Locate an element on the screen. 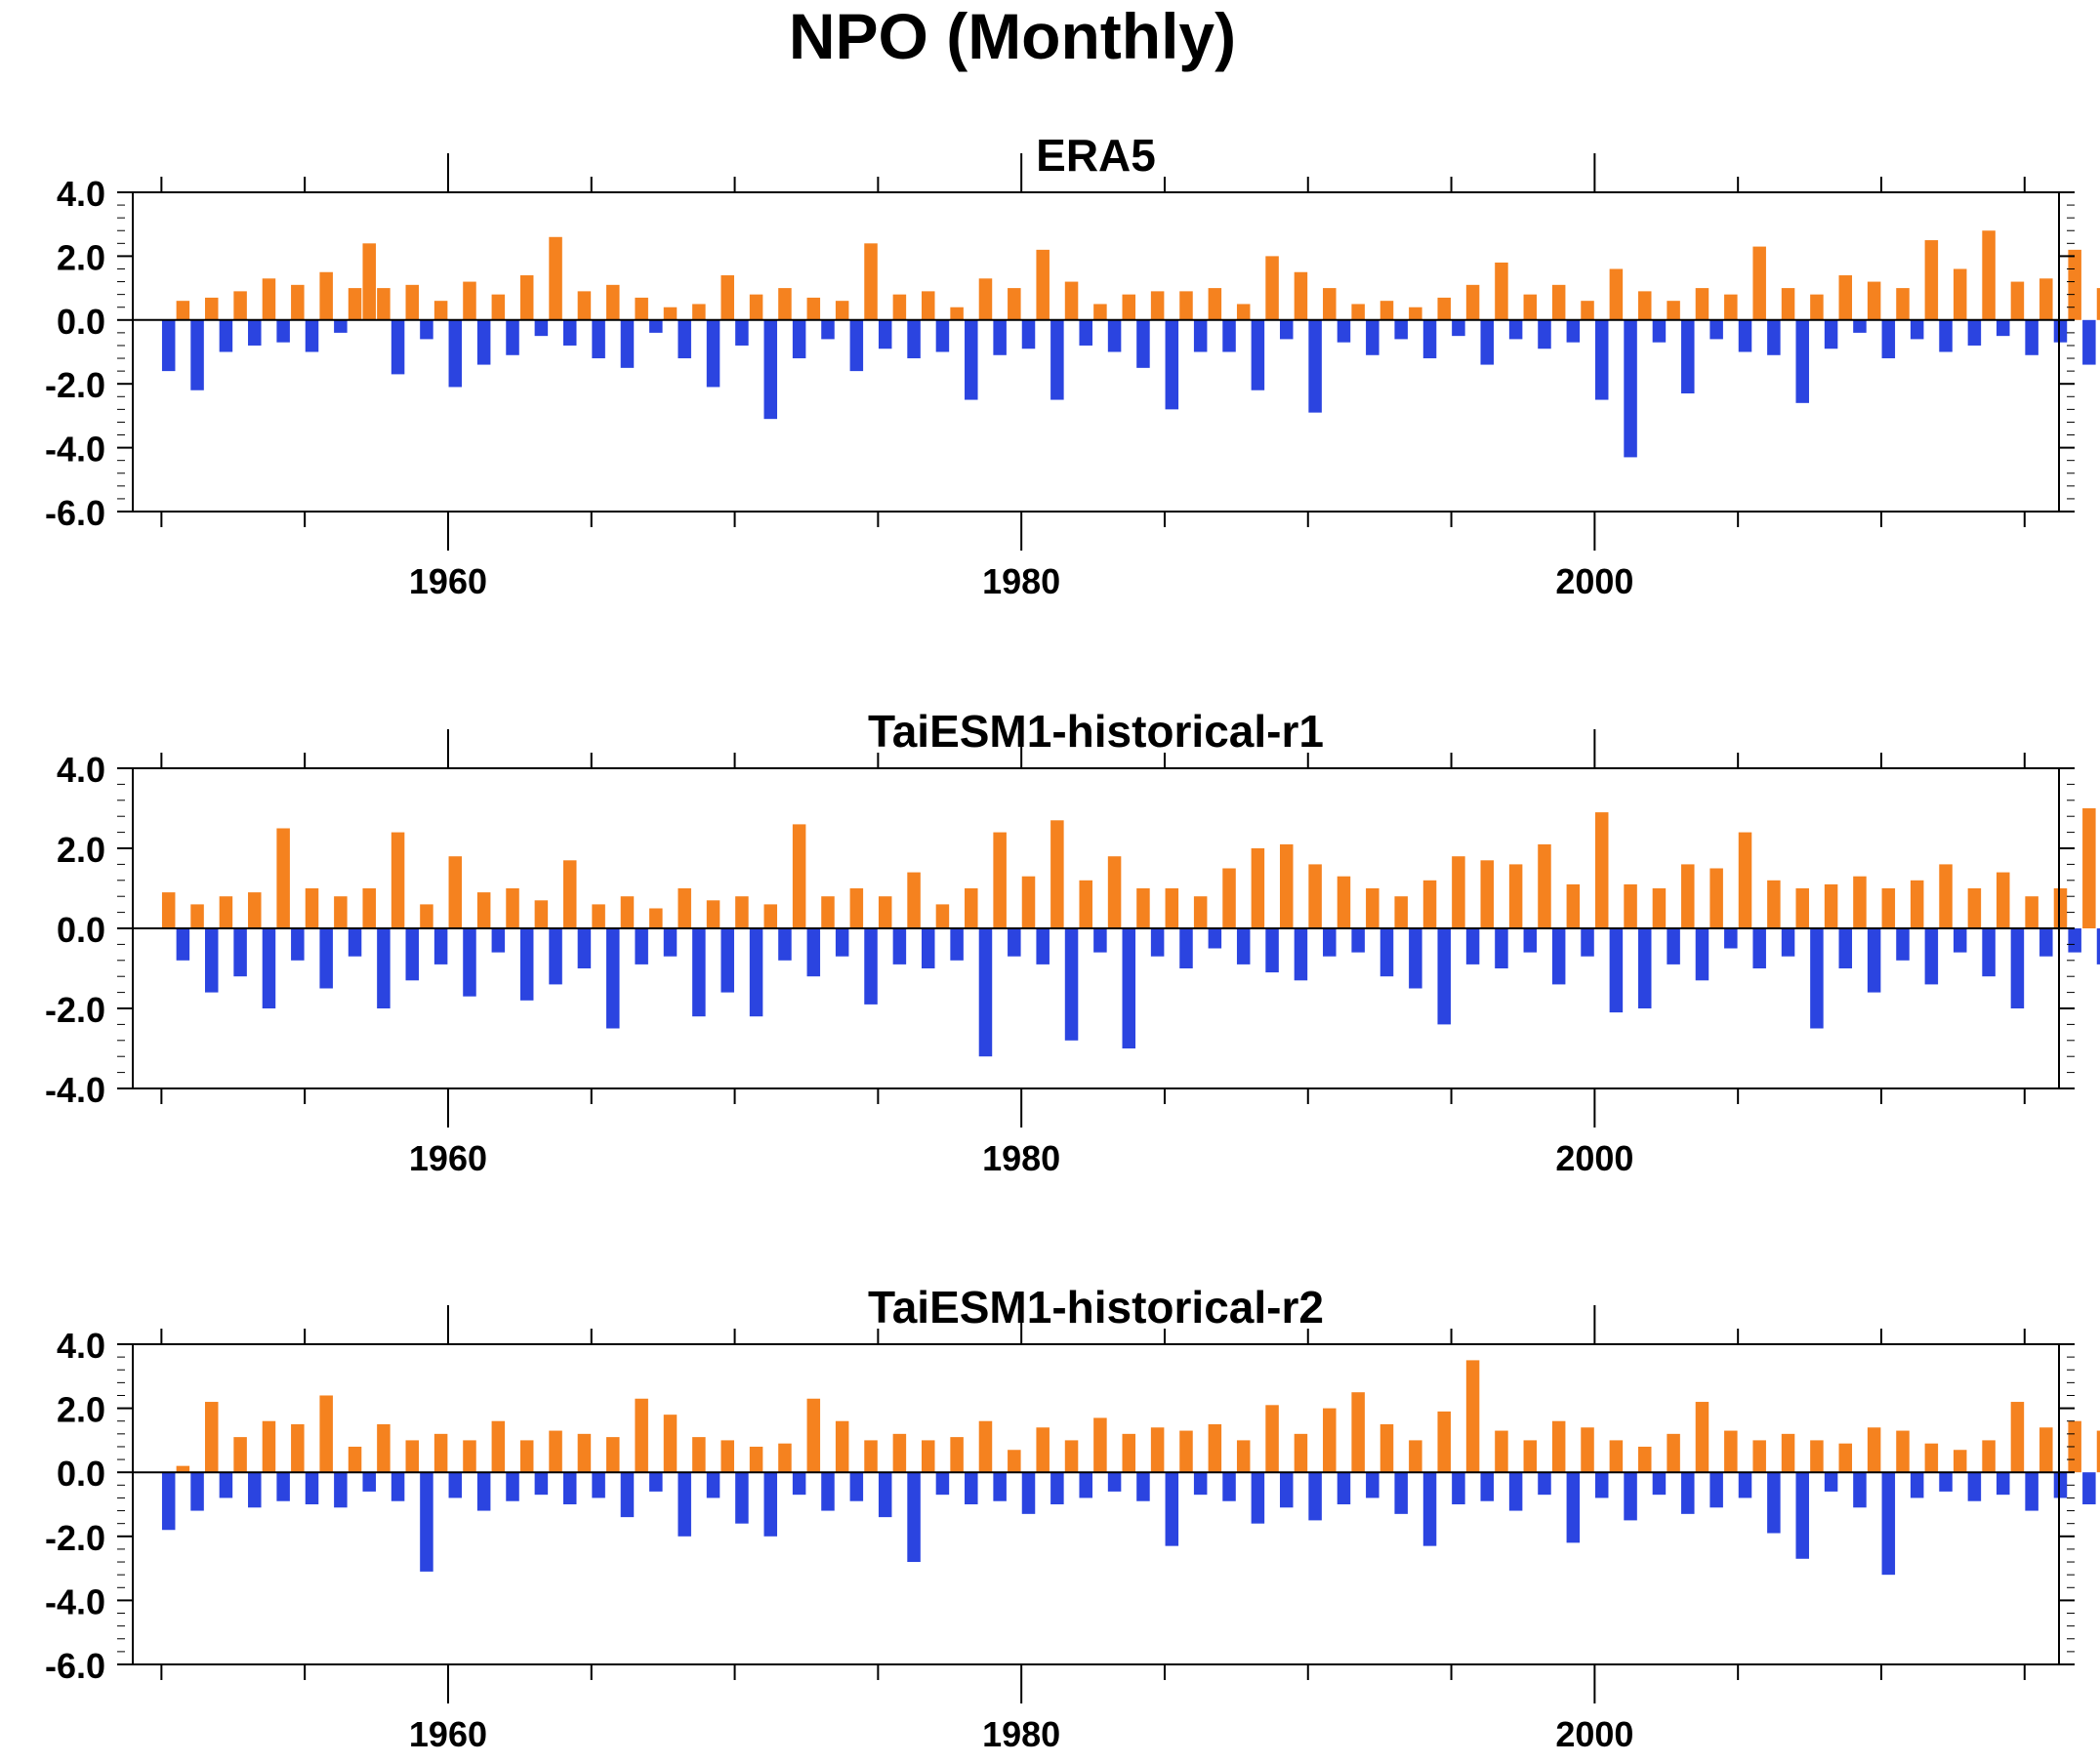  y-tick-label: -6.0 is located at coordinates (75, 1666).